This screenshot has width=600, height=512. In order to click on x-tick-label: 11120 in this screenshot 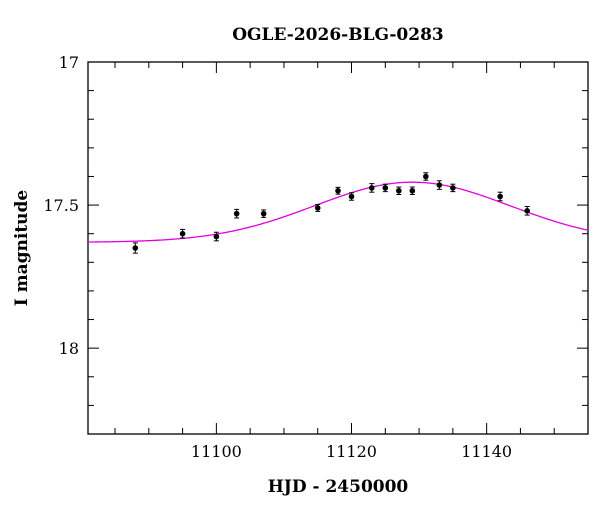, I will do `click(351, 451)`.